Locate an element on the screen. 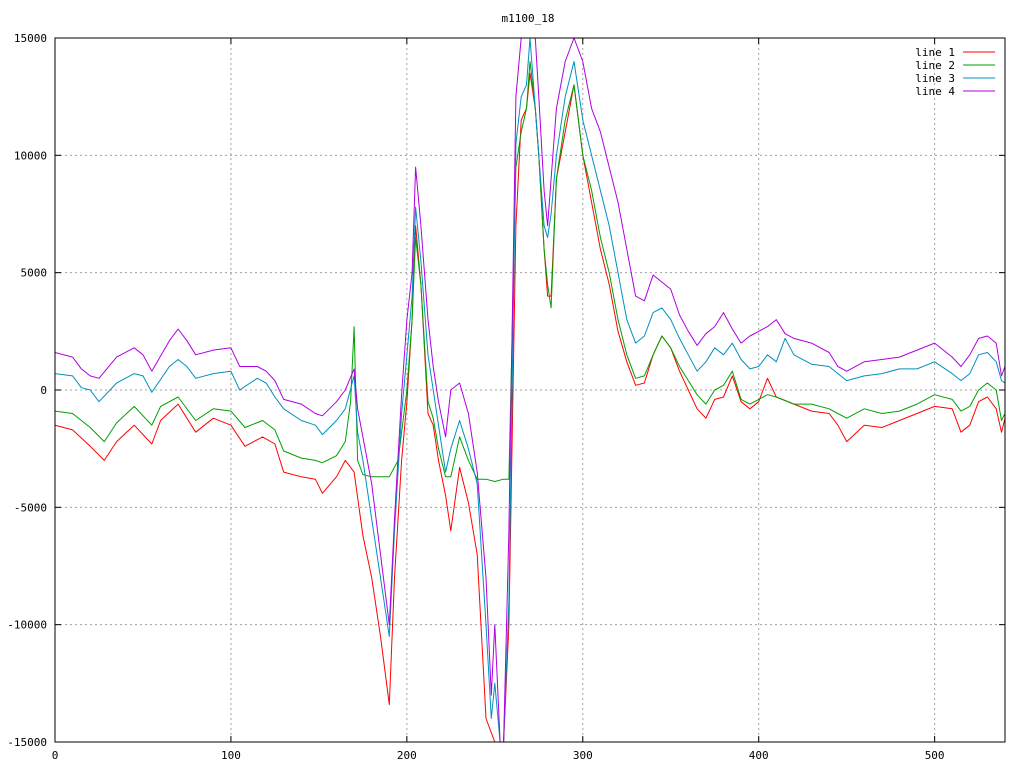 The width and height of the screenshot is (1024, 768). x-tick-label: 200 is located at coordinates (407, 755).